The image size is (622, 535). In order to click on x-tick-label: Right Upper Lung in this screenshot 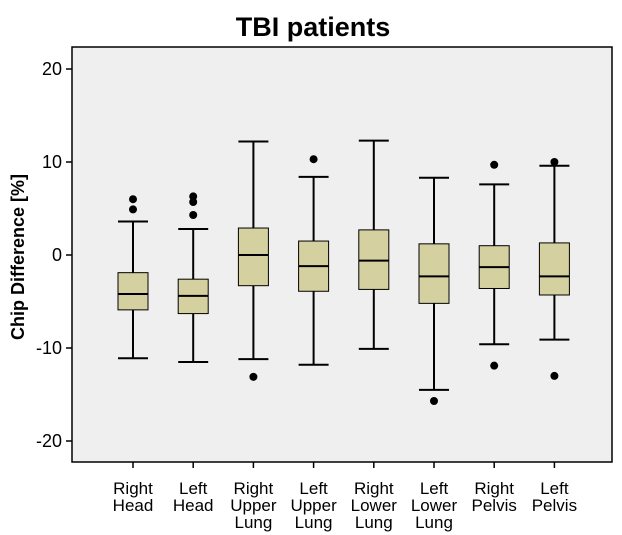, I will do `click(253, 505)`.